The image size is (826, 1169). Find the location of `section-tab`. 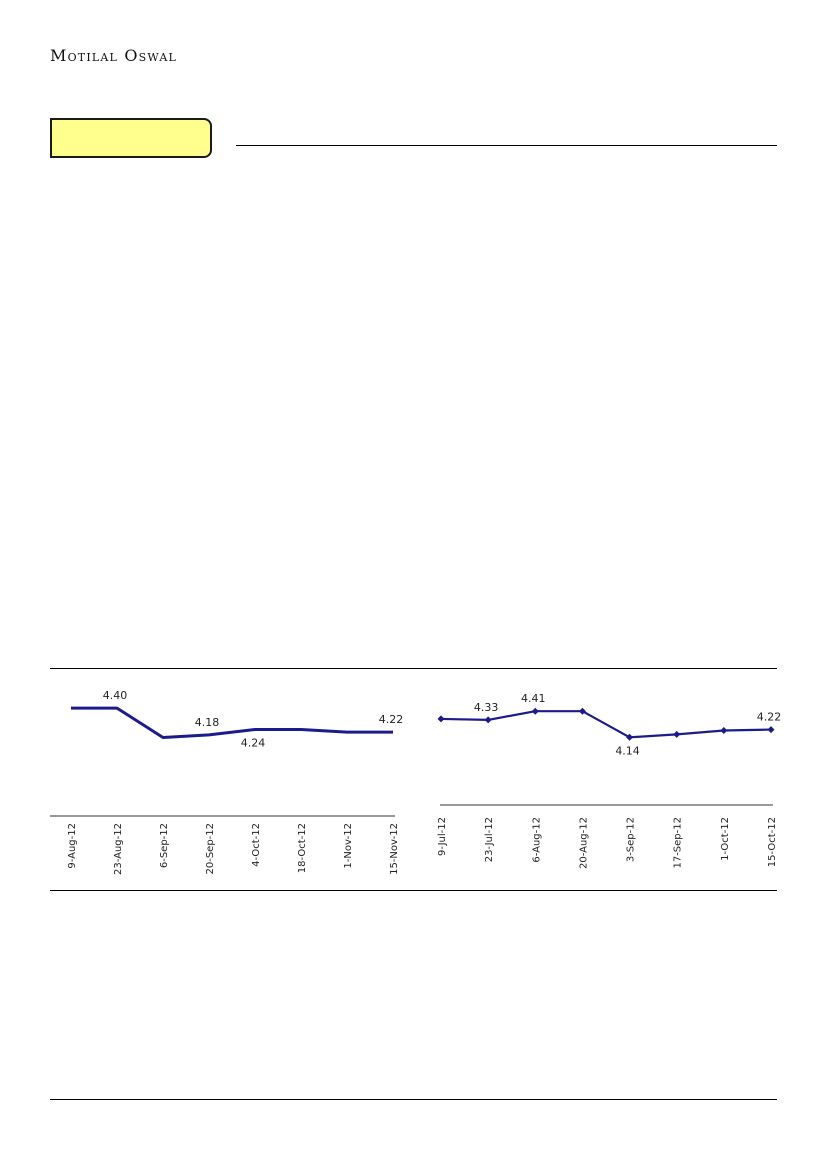

section-tab is located at coordinates (131, 138).